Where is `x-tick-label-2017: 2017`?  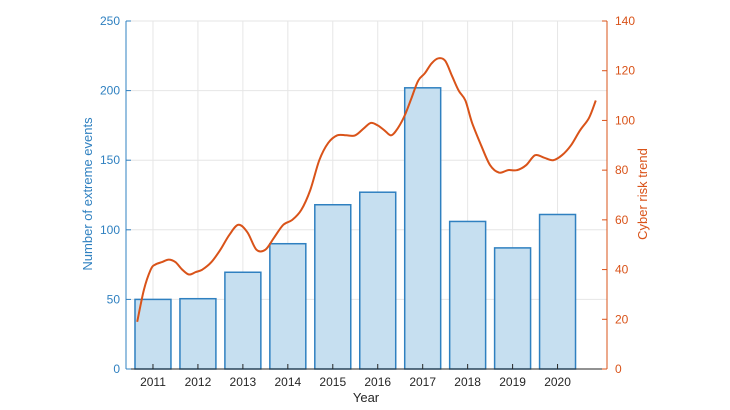
x-tick-label-2017: 2017 is located at coordinates (422, 382).